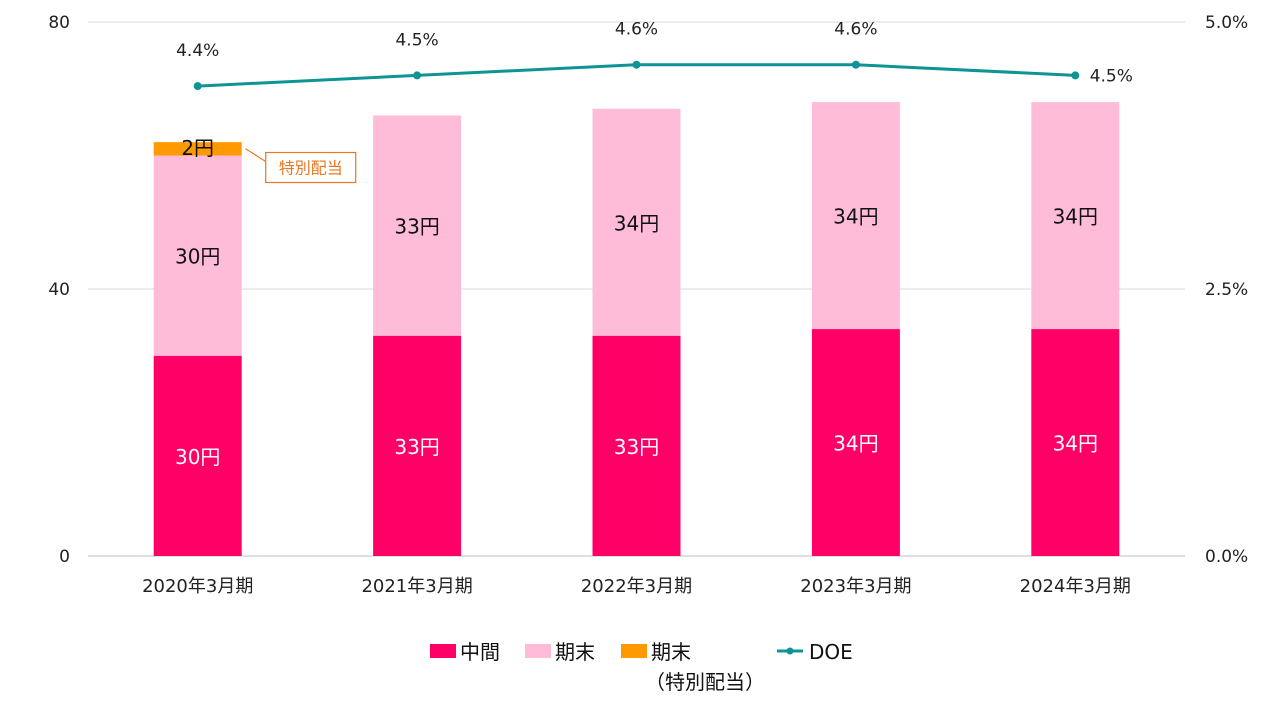 This screenshot has width=1280, height=720. What do you see at coordinates (1226, 557) in the screenshot?
I see `y-right-tick-label: 0.0%` at bounding box center [1226, 557].